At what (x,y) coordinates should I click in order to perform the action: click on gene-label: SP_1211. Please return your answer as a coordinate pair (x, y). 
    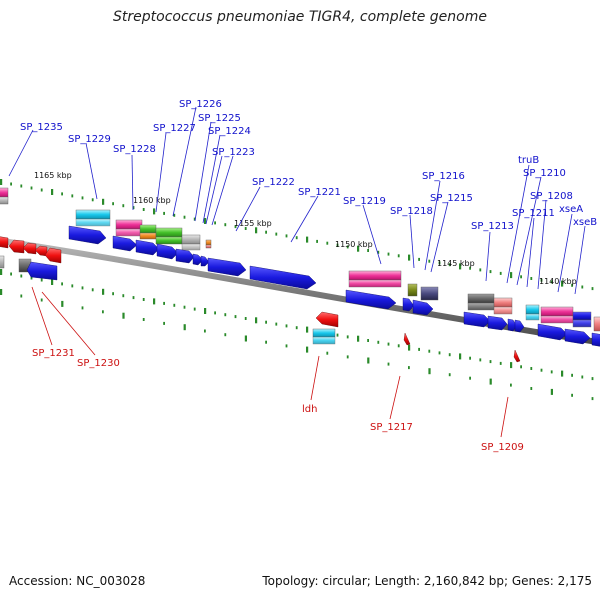
    Looking at the image, I should click on (533, 213).